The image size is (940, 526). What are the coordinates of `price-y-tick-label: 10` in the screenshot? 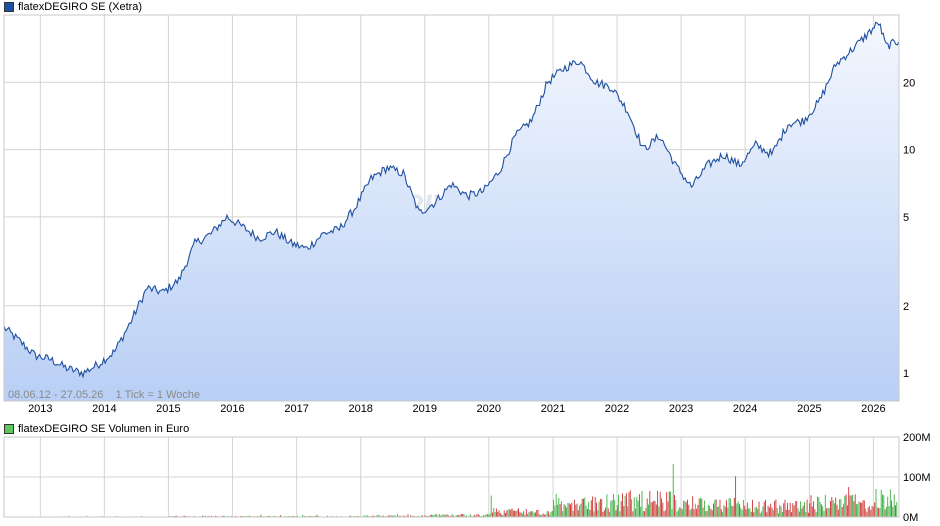 It's located at (909, 151).